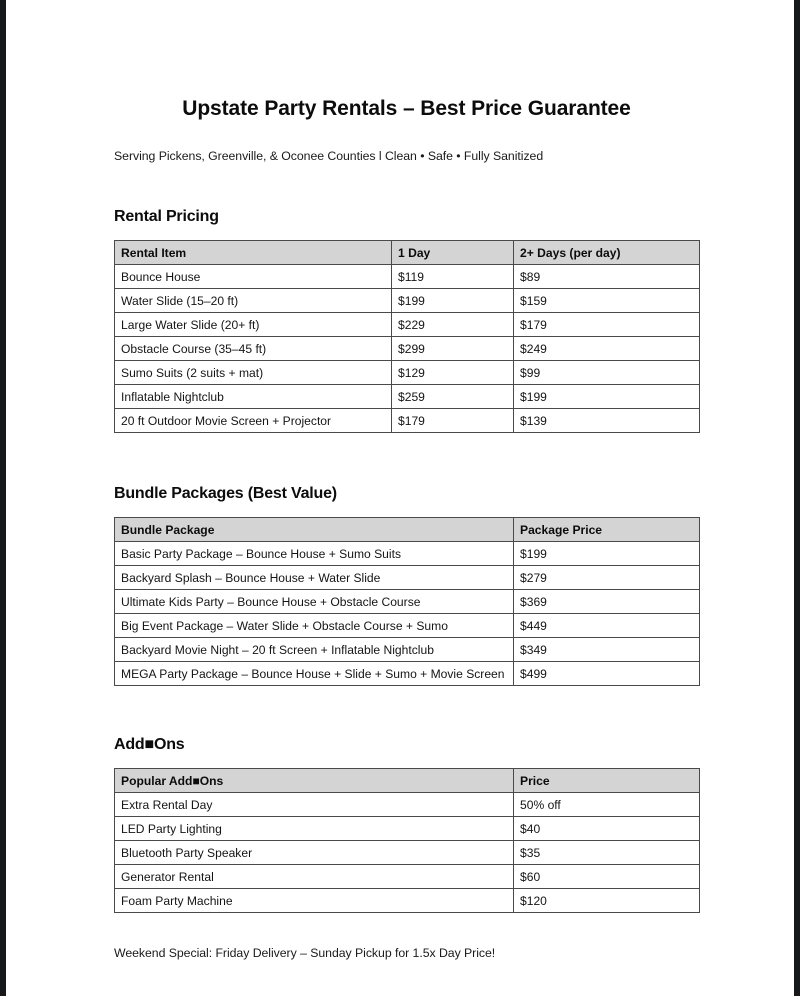 This screenshot has width=800, height=996. Describe the element at coordinates (253, 252) in the screenshot. I see `column-header-rental-item: Rental Item` at that location.